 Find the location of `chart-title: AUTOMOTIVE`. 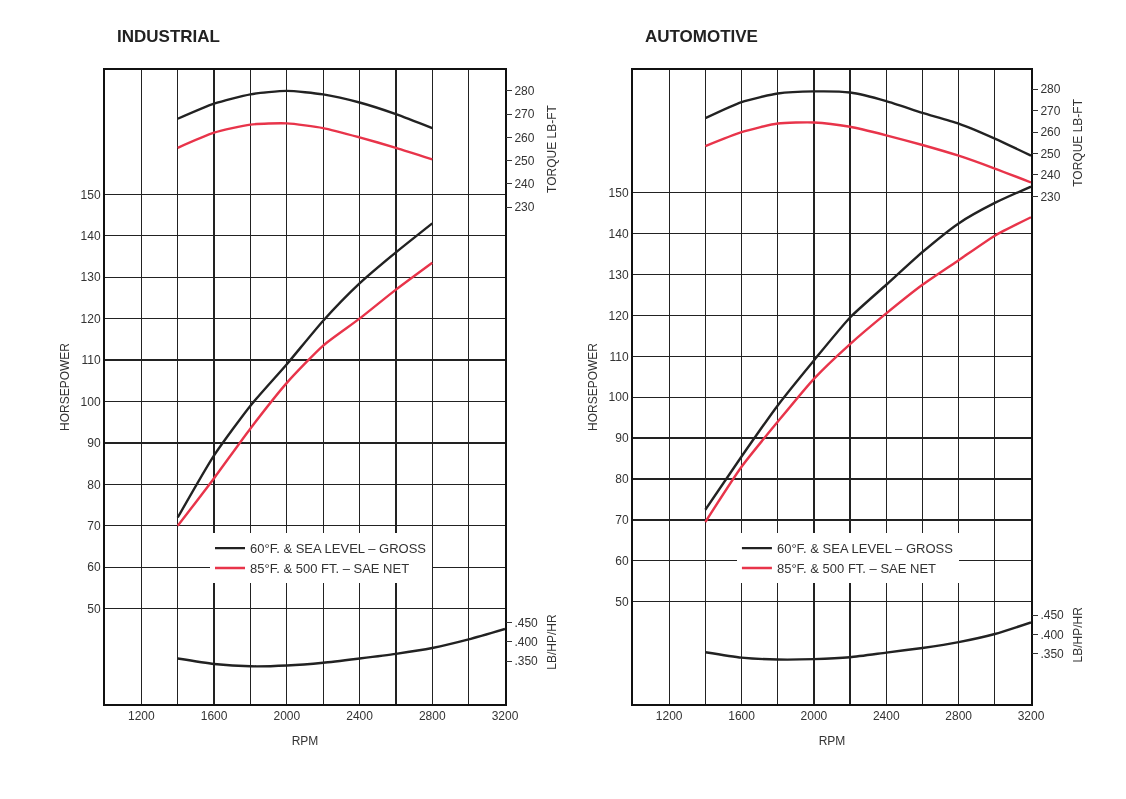

chart-title: AUTOMOTIVE is located at coordinates (701, 36).